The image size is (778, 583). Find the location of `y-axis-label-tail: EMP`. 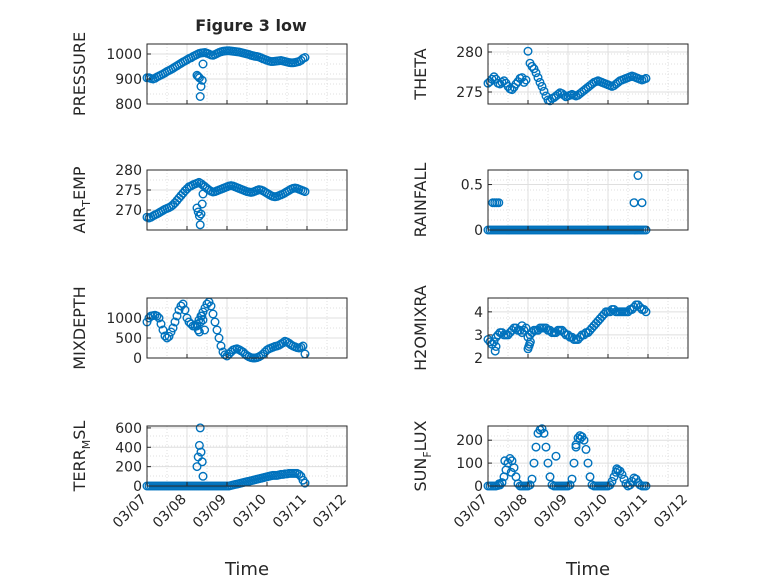

y-axis-label-tail: EMP is located at coordinates (79, 183).